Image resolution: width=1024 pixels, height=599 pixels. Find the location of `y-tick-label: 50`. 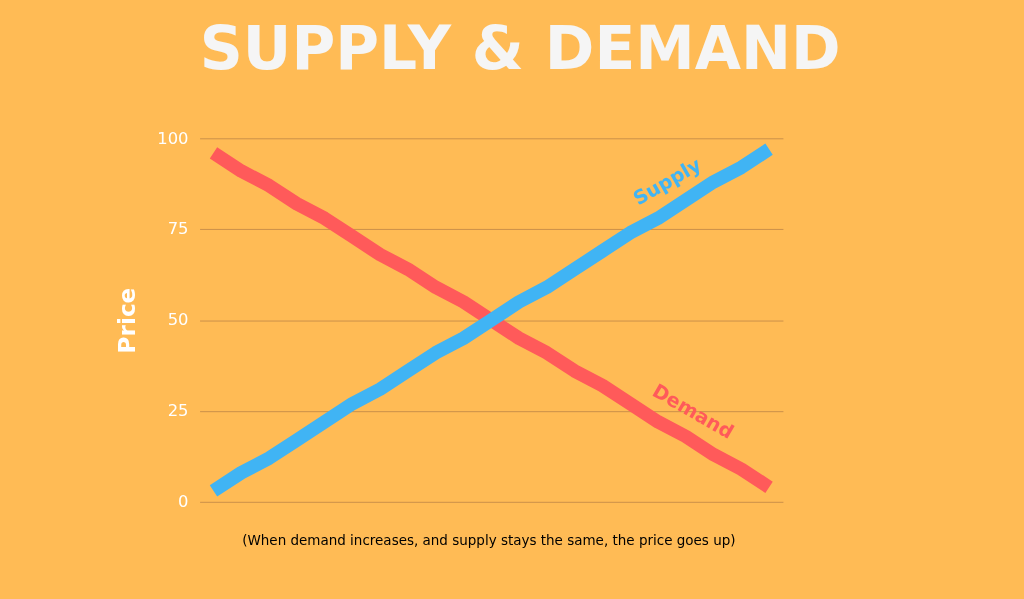

y-tick-label: 50 is located at coordinates (178, 320).